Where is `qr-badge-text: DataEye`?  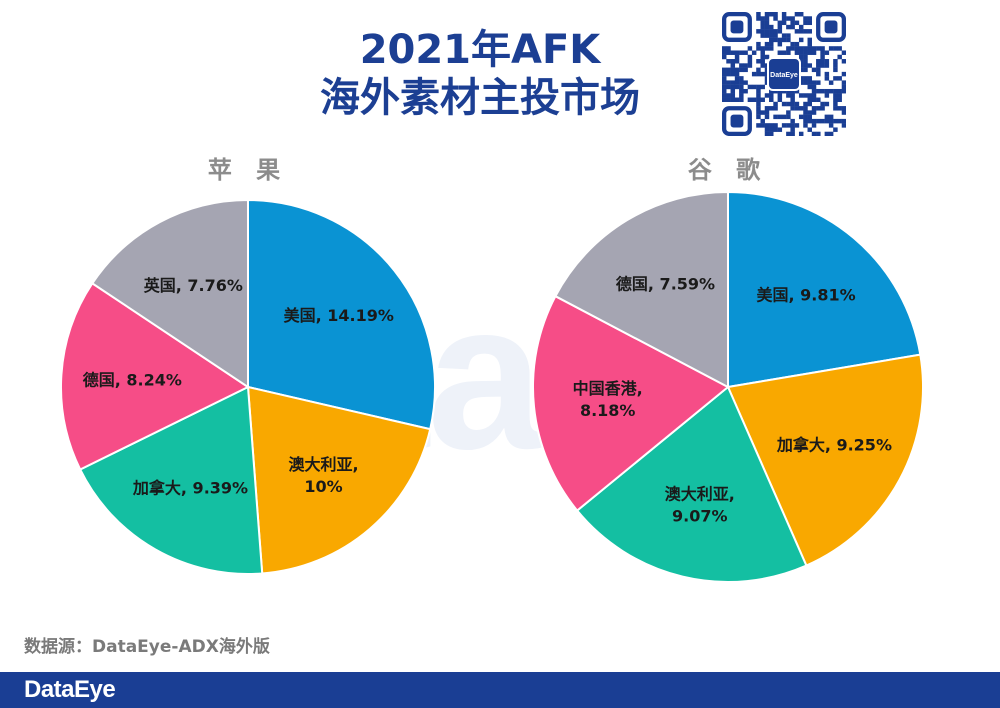 qr-badge-text: DataEye is located at coordinates (784, 75).